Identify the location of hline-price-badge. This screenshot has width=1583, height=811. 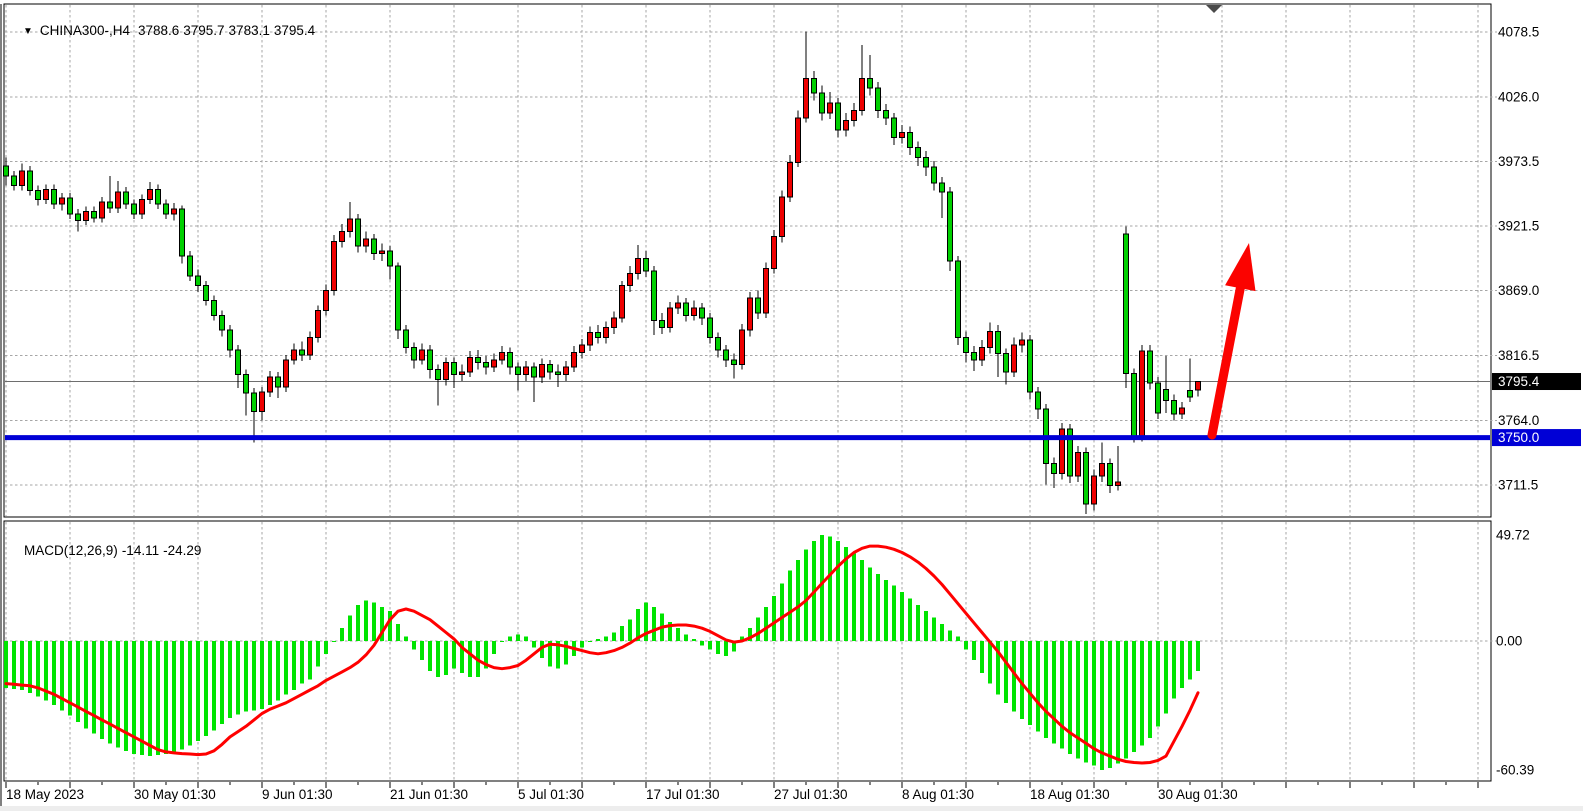
(1536, 438).